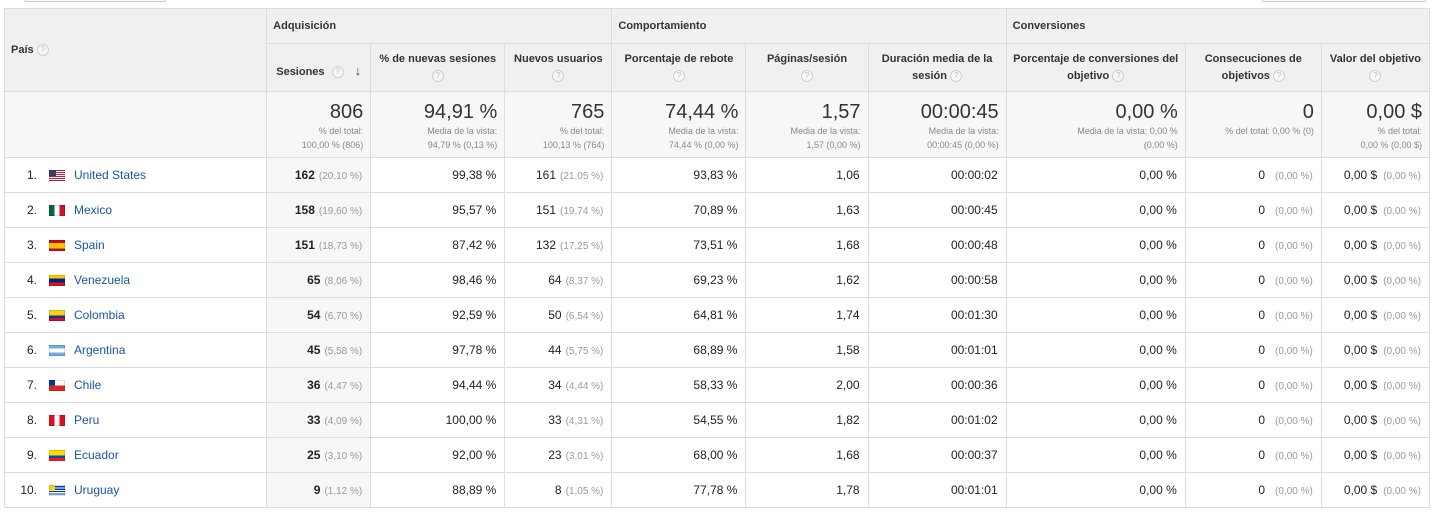 This screenshot has width=1434, height=515. What do you see at coordinates (343, 491) in the screenshot?
I see `sessions-pct: (1,12 %)` at bounding box center [343, 491].